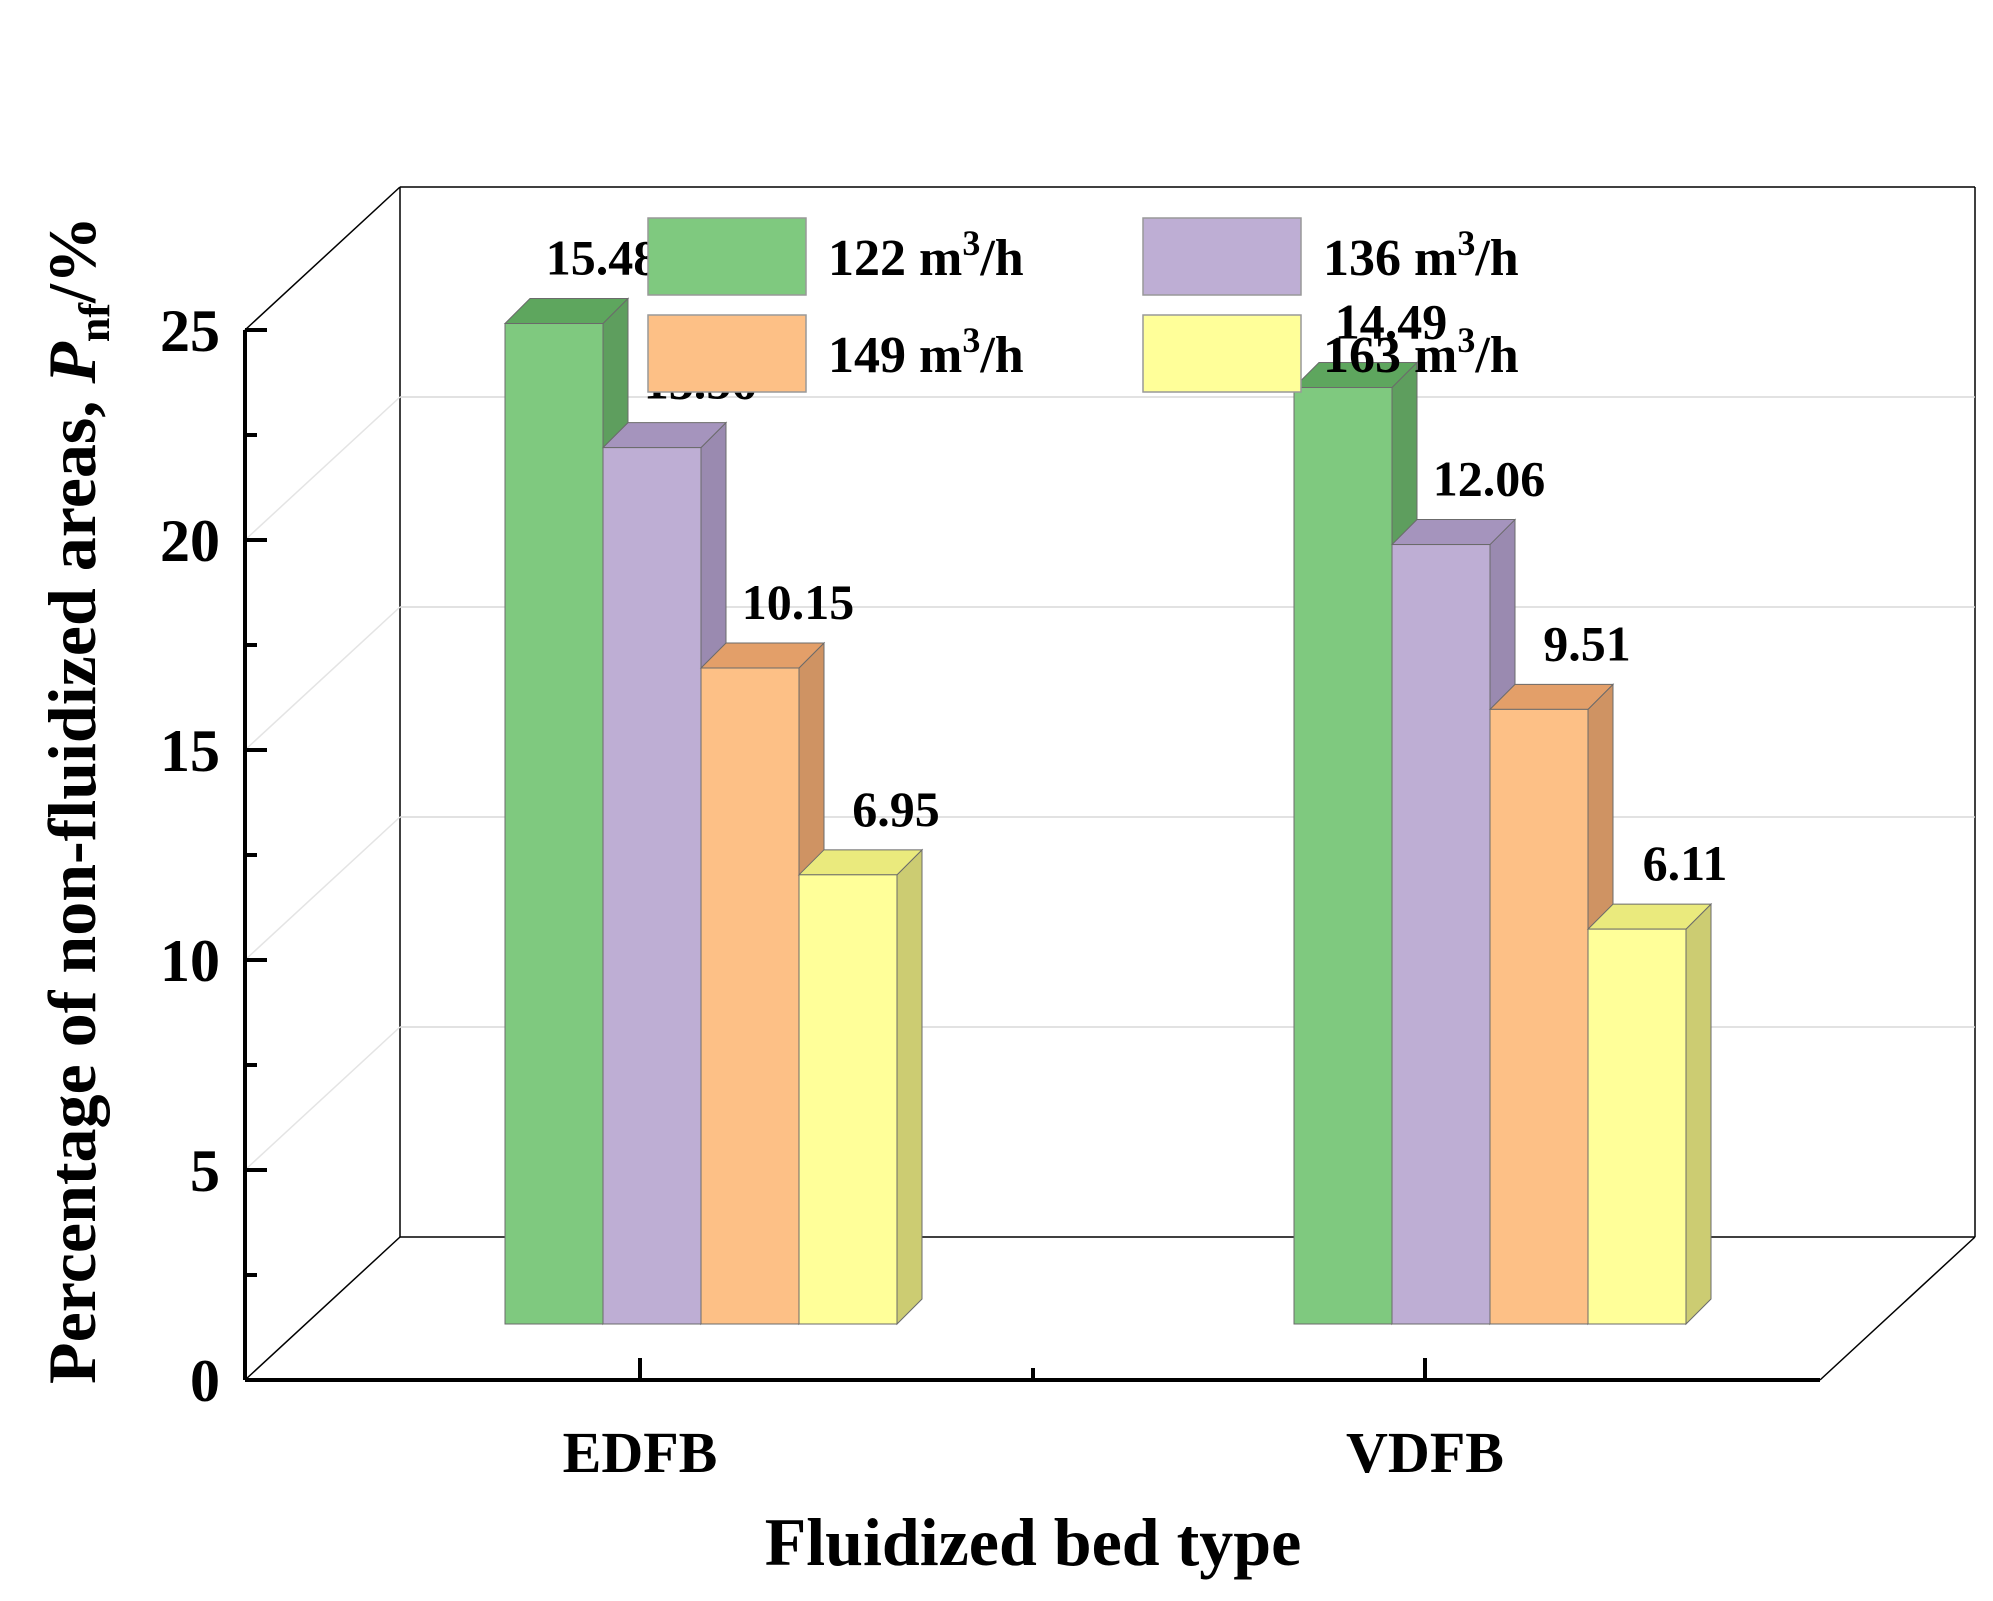  I want to click on data-label: 6.11, so click(1685, 863).